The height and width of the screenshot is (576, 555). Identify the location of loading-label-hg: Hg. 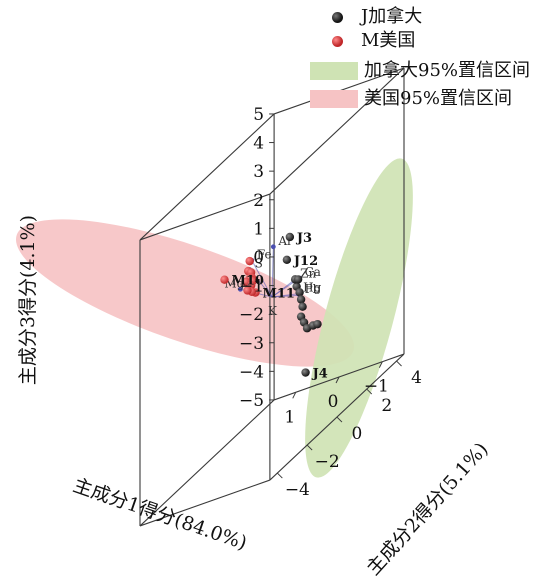
(312, 288).